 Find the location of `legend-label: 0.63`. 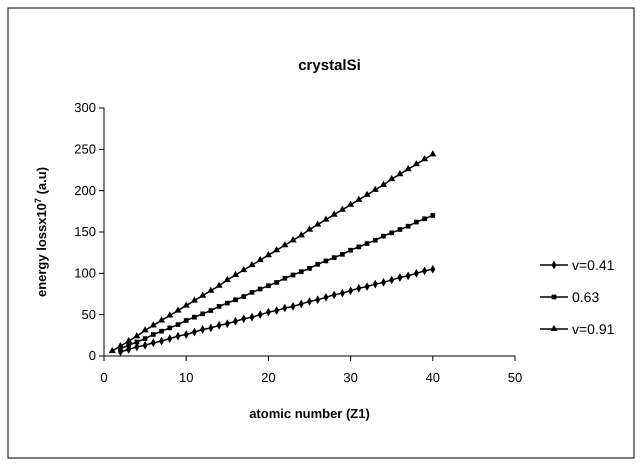

legend-label: 0.63 is located at coordinates (586, 297).